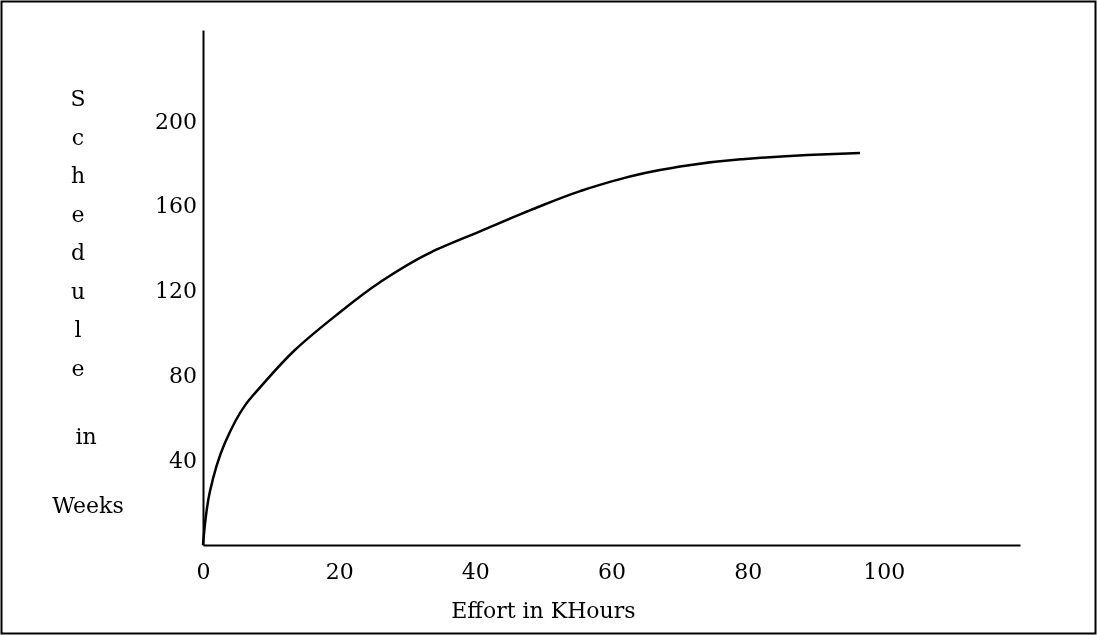 The image size is (1097, 635). What do you see at coordinates (339, 571) in the screenshot?
I see `x-tick-label: 20` at bounding box center [339, 571].